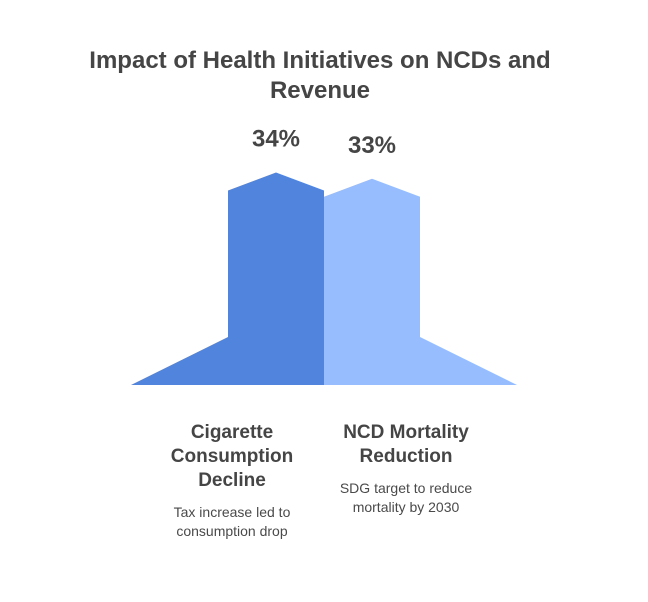 The height and width of the screenshot is (602, 648). What do you see at coordinates (276, 139) in the screenshot?
I see `value-label-cigarette: 34%` at bounding box center [276, 139].